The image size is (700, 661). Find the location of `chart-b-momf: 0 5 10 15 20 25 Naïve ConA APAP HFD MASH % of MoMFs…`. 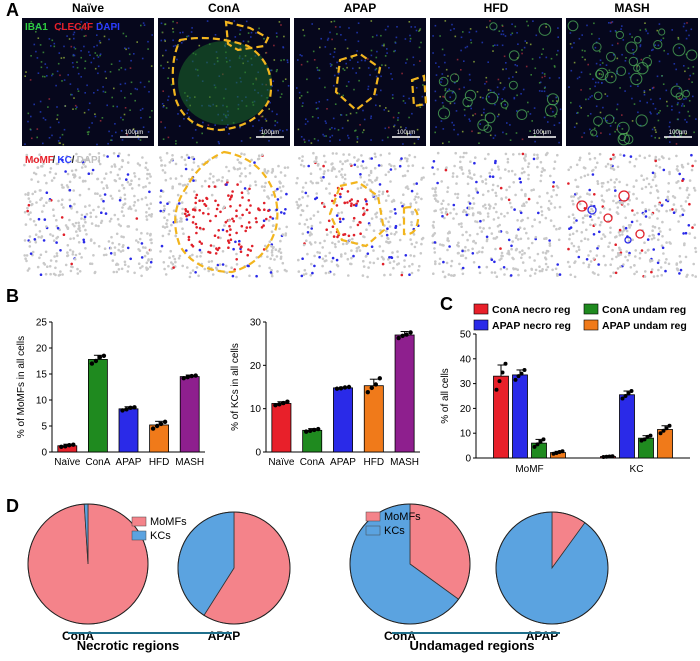

chart-b-momf: 0 5 10 15 20 25 Naïve ConA APAP HFD MASH % of MoMFs… is located at coordinates (110, 393).